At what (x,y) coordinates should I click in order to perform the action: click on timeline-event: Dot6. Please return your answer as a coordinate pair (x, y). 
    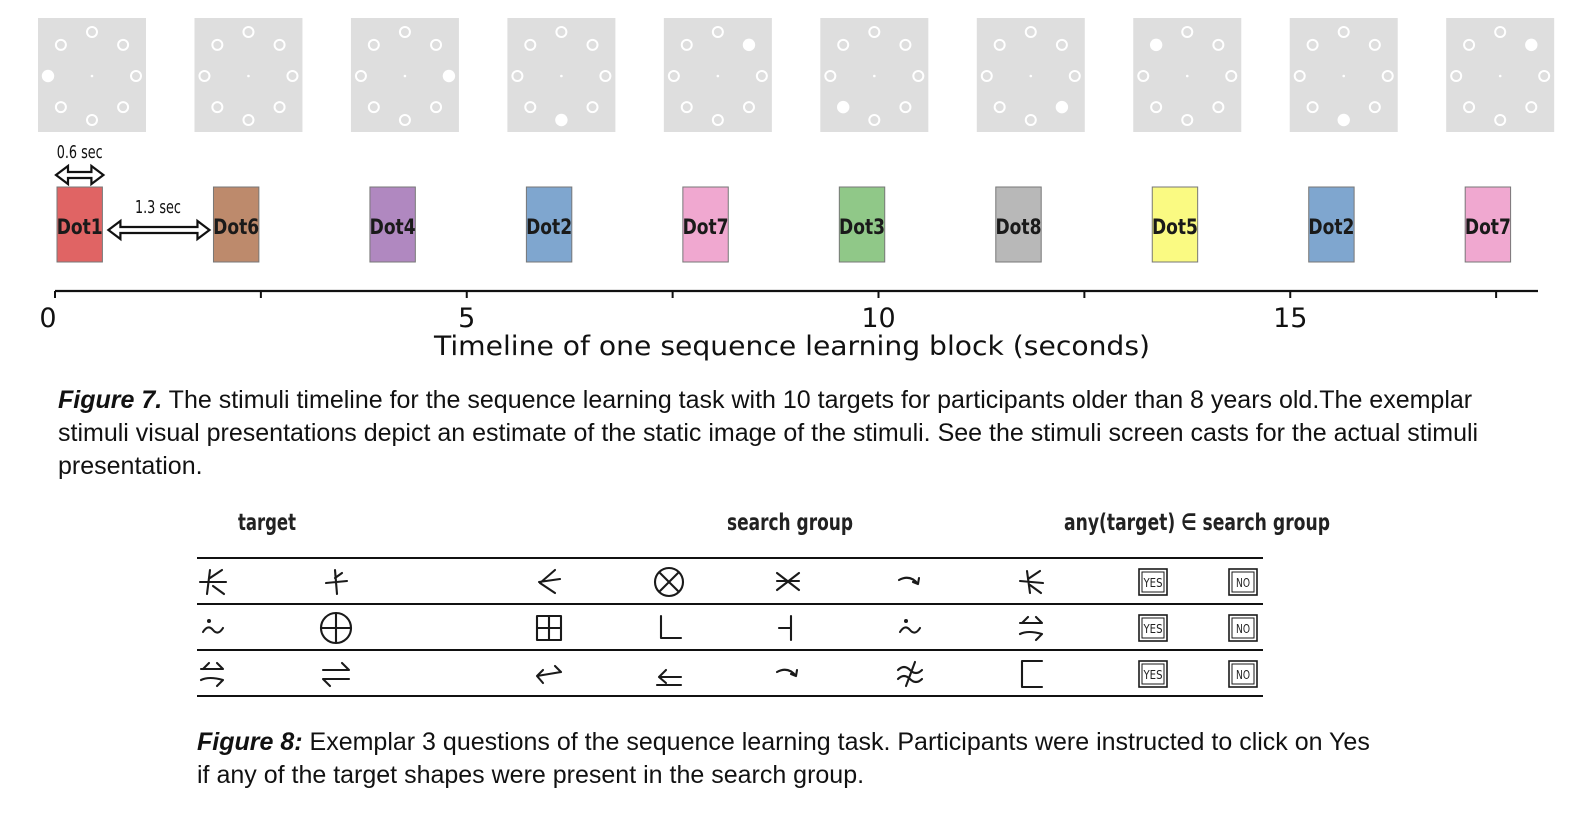
    Looking at the image, I should click on (236, 224).